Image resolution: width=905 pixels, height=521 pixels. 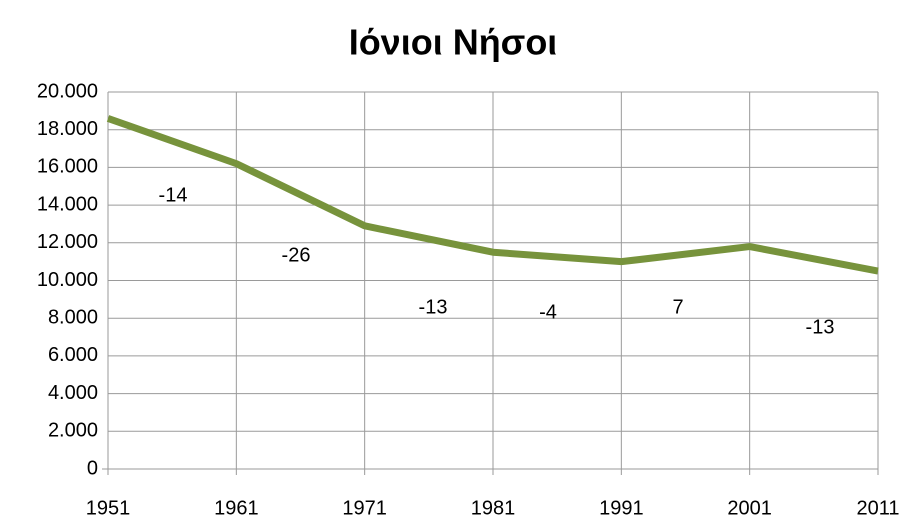 What do you see at coordinates (749, 508) in the screenshot?
I see `x-tick-label: 2001` at bounding box center [749, 508].